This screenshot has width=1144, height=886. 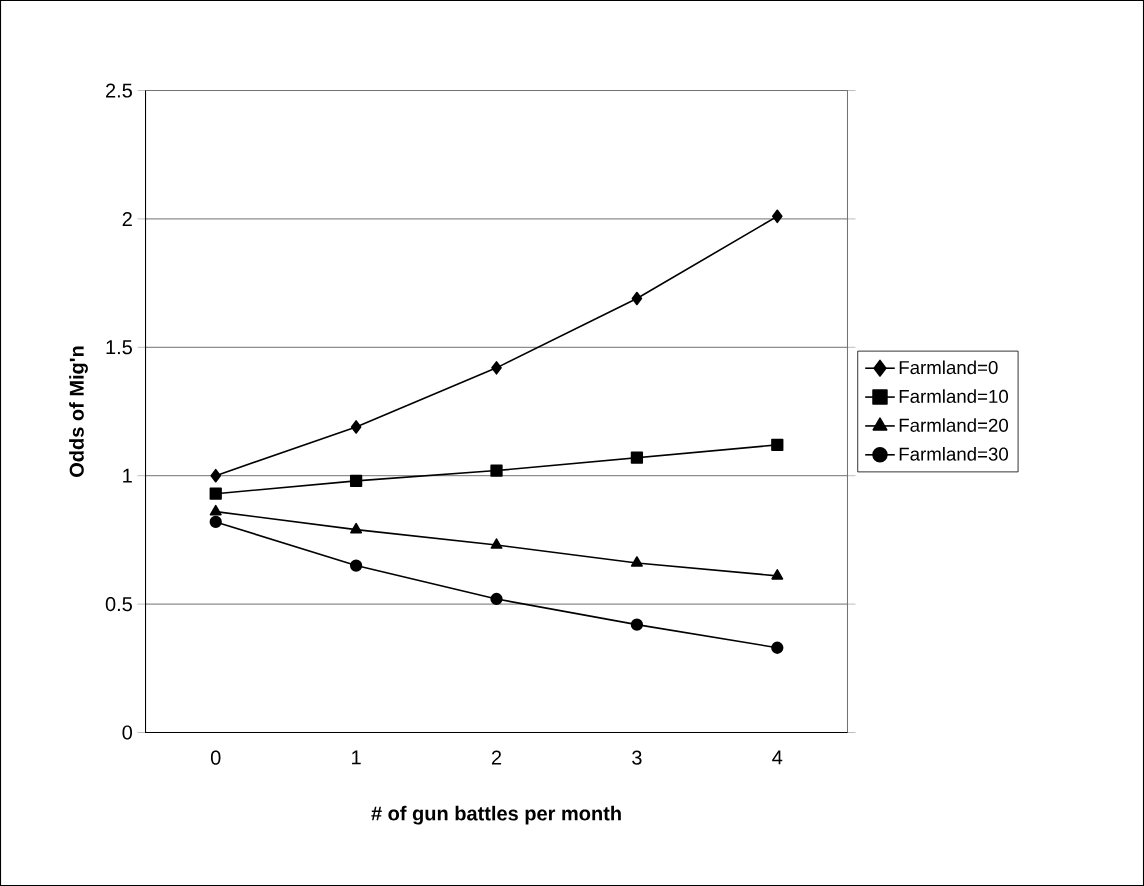 What do you see at coordinates (78, 411) in the screenshot?
I see `y-axis-title: Odds of Mig'n` at bounding box center [78, 411].